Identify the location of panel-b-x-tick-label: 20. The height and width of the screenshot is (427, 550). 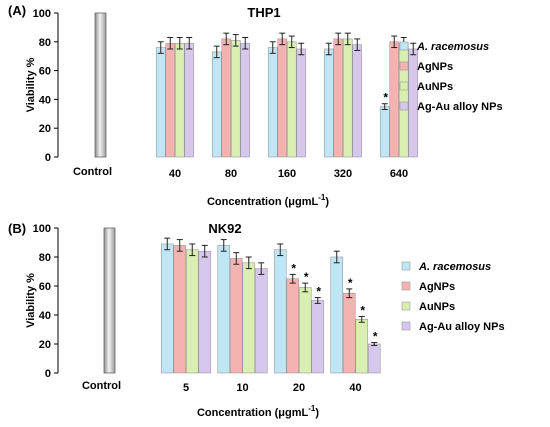
(299, 388).